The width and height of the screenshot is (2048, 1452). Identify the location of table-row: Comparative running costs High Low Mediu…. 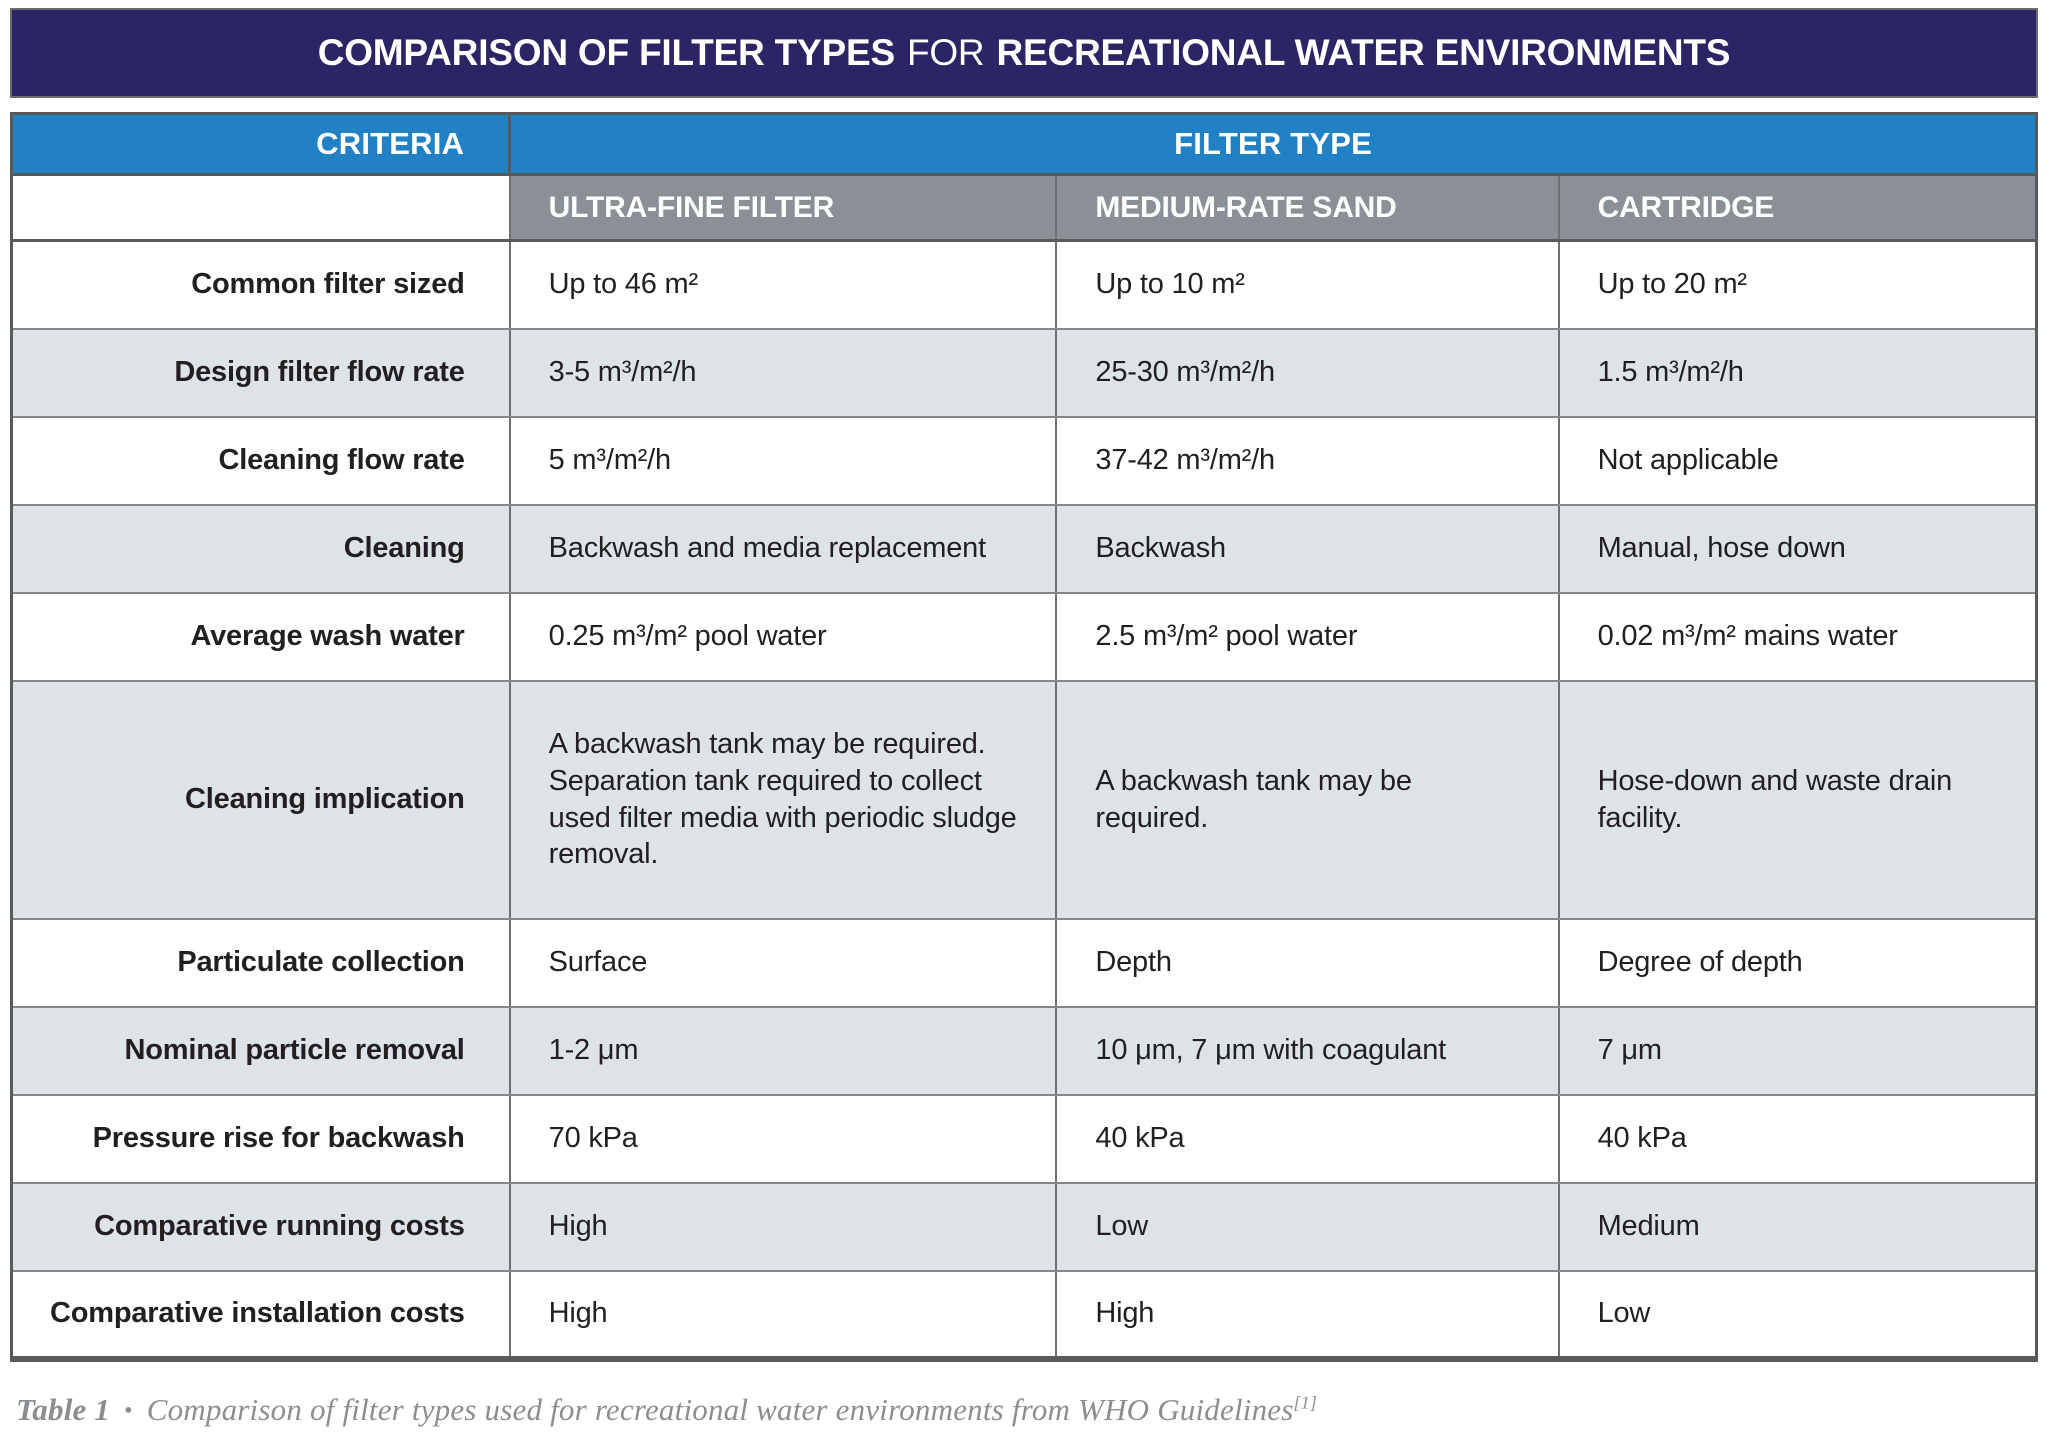
(1024, 1226).